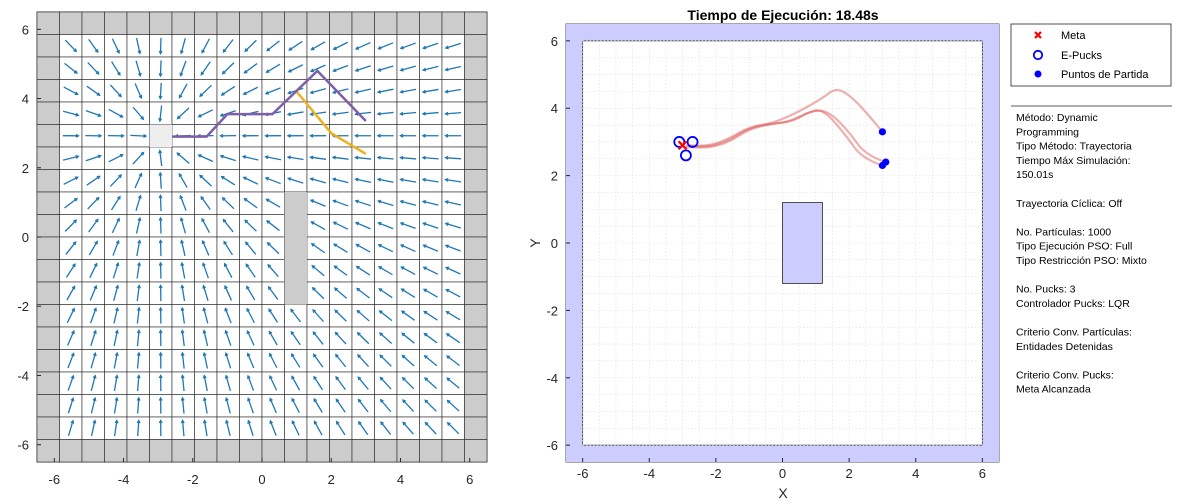 Image resolution: width=1181 pixels, height=502 pixels. What do you see at coordinates (802, 243) in the screenshot?
I see `obstacle` at bounding box center [802, 243].